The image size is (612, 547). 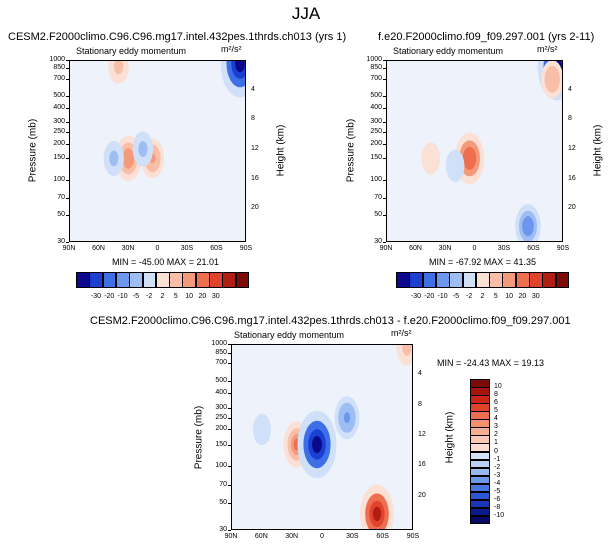 What do you see at coordinates (166, 262) in the screenshot?
I see `panel-1-stats: MIN = -45.00 MAX = 21.01` at bounding box center [166, 262].